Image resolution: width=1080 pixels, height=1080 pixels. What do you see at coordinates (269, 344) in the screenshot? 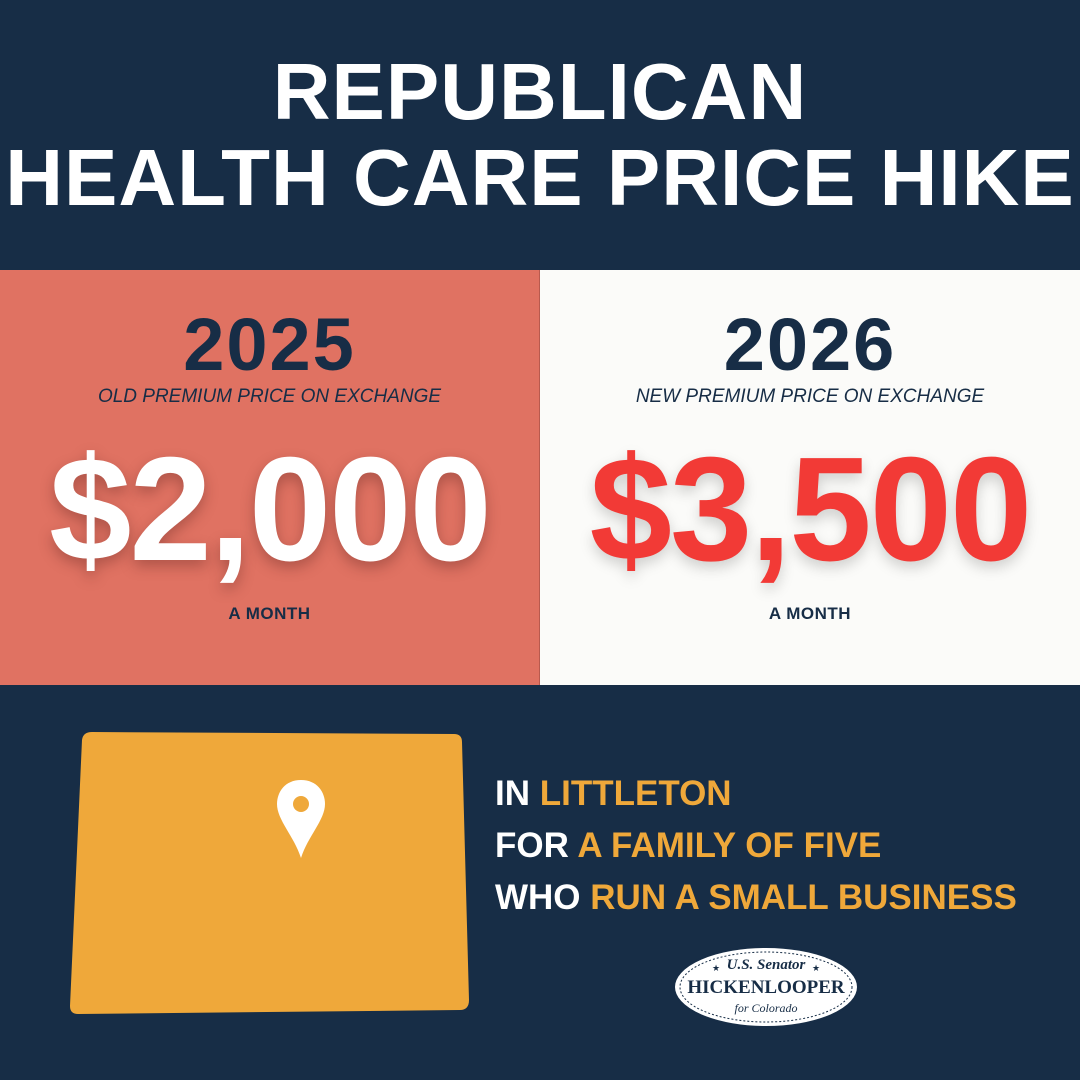
I see `old-year: 2025` at bounding box center [269, 344].